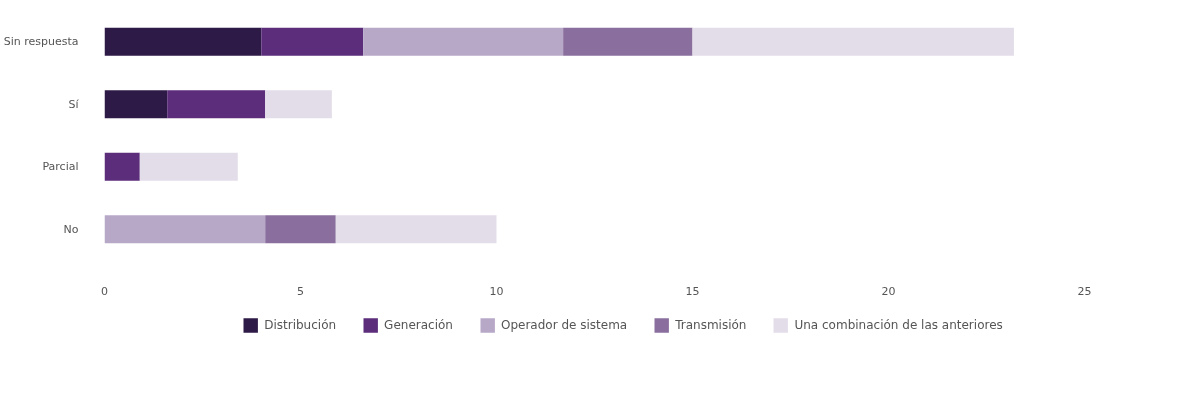 Image resolution: width=1199 pixels, height=410 pixels. Describe the element at coordinates (564, 324) in the screenshot. I see `legend-label: Operador de sistema` at that location.